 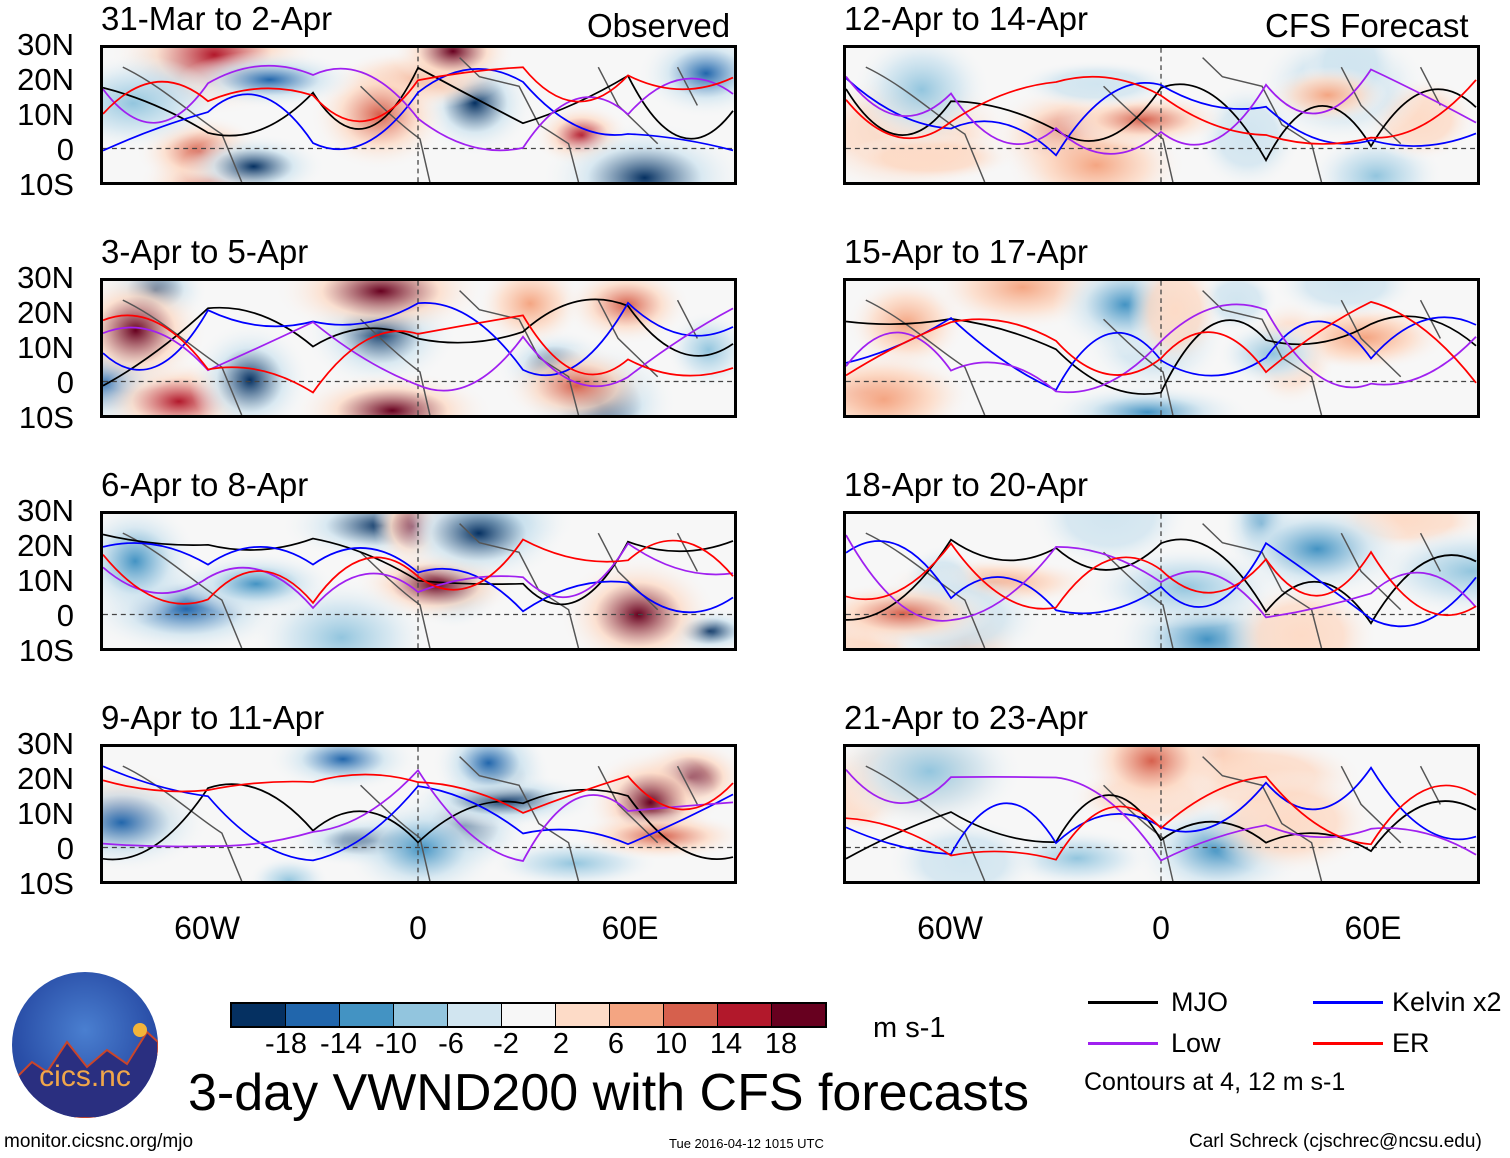 What do you see at coordinates (1411, 1043) in the screenshot?
I see `legend-er-label: ER` at bounding box center [1411, 1043].